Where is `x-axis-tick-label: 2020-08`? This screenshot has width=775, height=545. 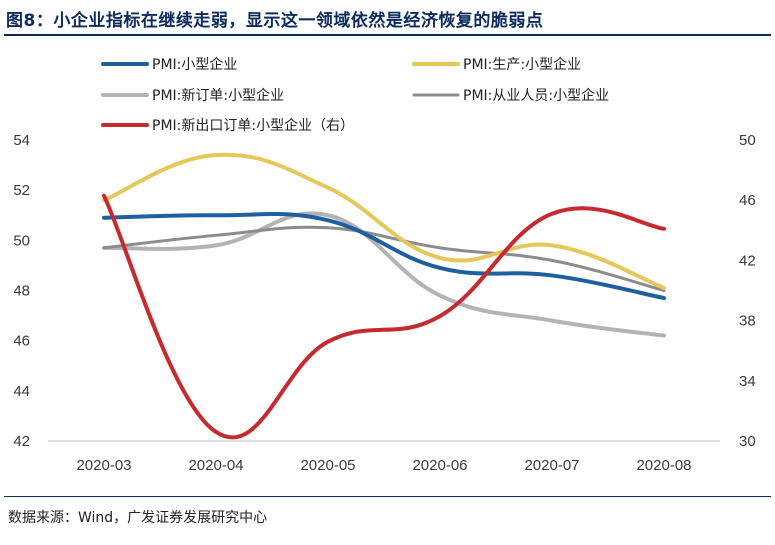
x-axis-tick-label: 2020-08 is located at coordinates (663, 465).